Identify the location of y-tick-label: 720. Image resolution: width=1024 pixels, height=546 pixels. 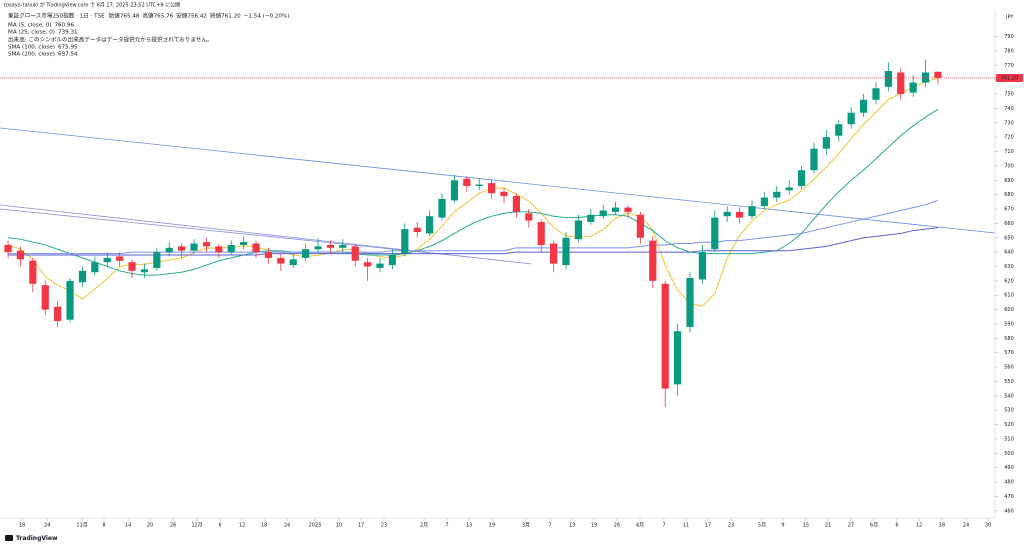
(1009, 138).